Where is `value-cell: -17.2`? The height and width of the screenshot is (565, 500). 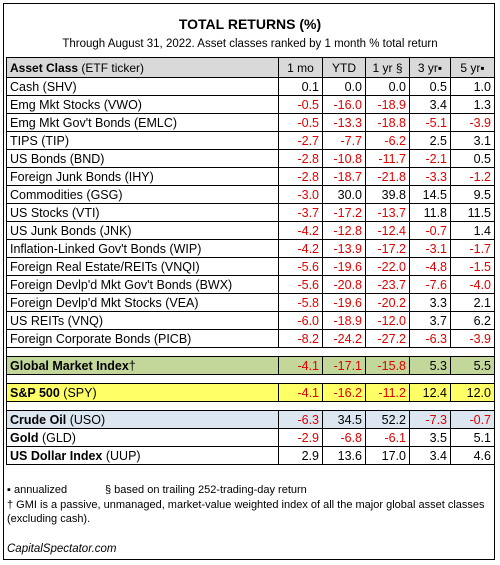 value-cell: -17.2 is located at coordinates (387, 248).